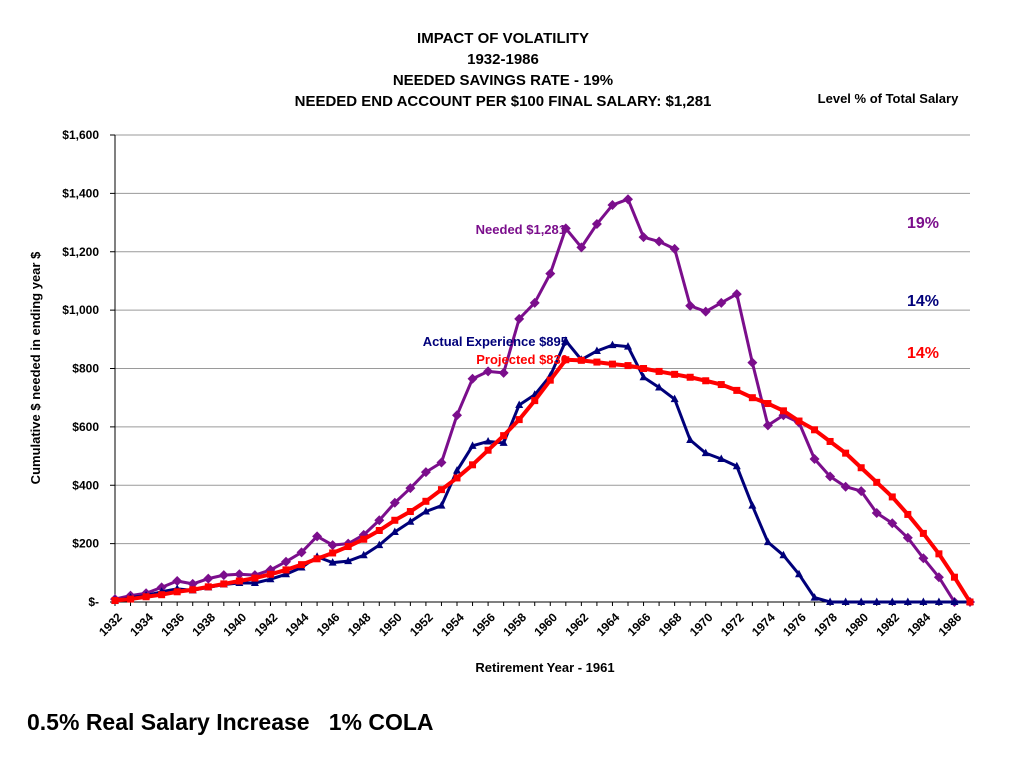 The image size is (1024, 768). I want to click on x-tick-label: 1982, so click(887, 624).